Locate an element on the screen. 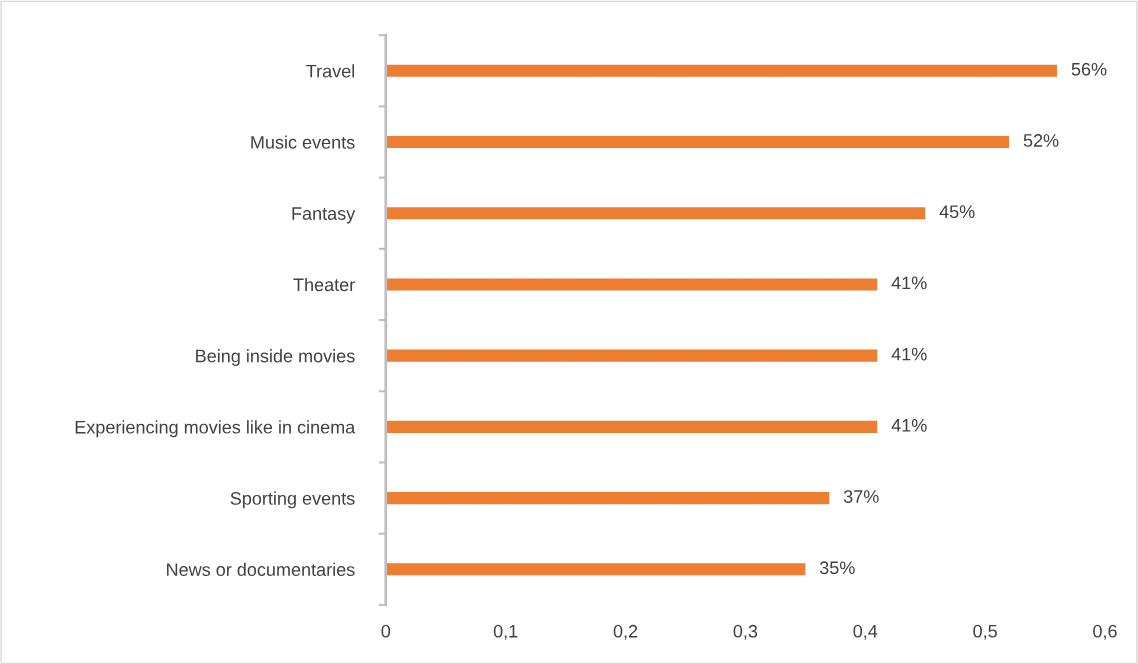 The width and height of the screenshot is (1138, 664). data-label: 56% is located at coordinates (1089, 69).